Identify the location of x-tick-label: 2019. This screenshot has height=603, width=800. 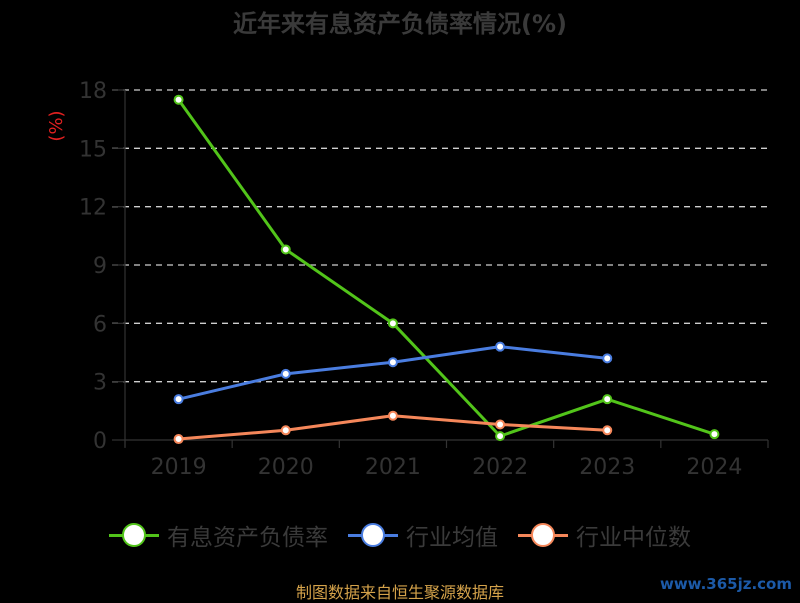
(179, 467).